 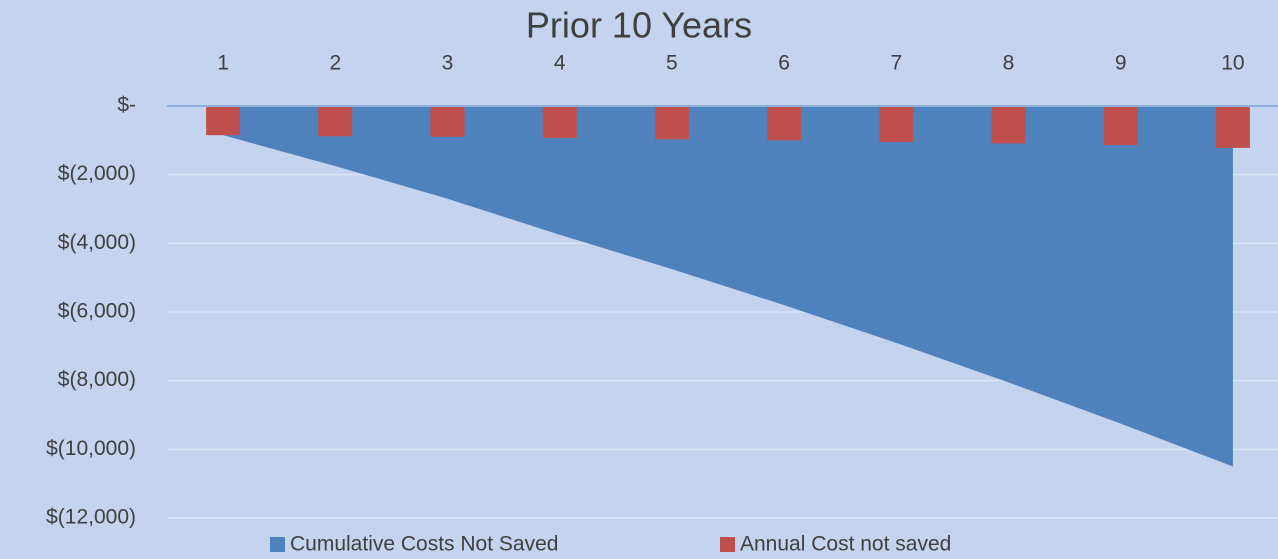 What do you see at coordinates (672, 63) in the screenshot?
I see `x-tick-label: 5` at bounding box center [672, 63].